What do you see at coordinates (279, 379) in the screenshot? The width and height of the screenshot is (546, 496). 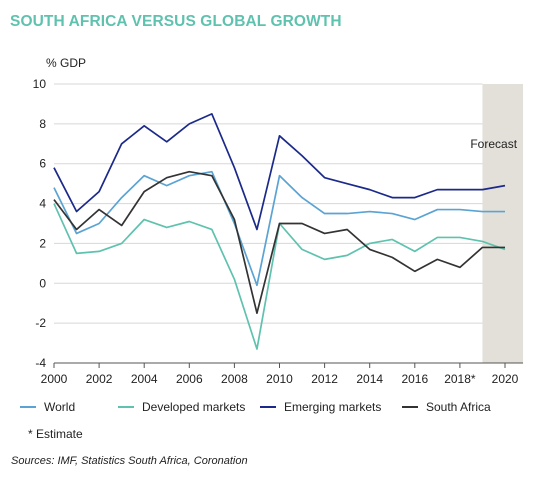 I see `x-tick-label: 2010` at bounding box center [279, 379].